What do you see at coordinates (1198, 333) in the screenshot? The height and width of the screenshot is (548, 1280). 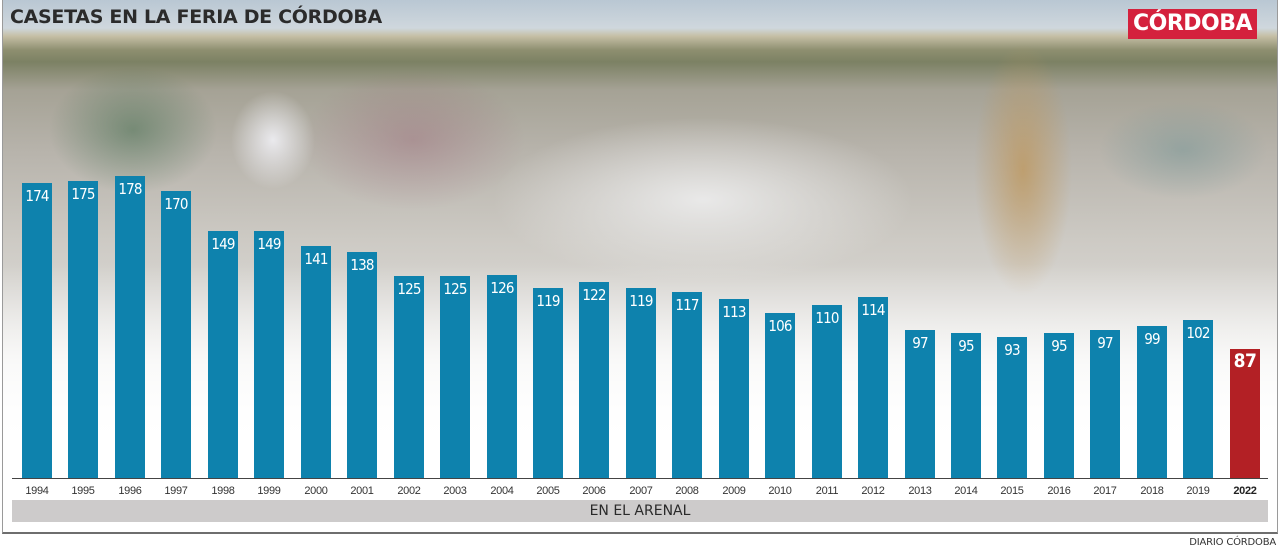 I see `bar-value-label: 102` at bounding box center [1198, 333].